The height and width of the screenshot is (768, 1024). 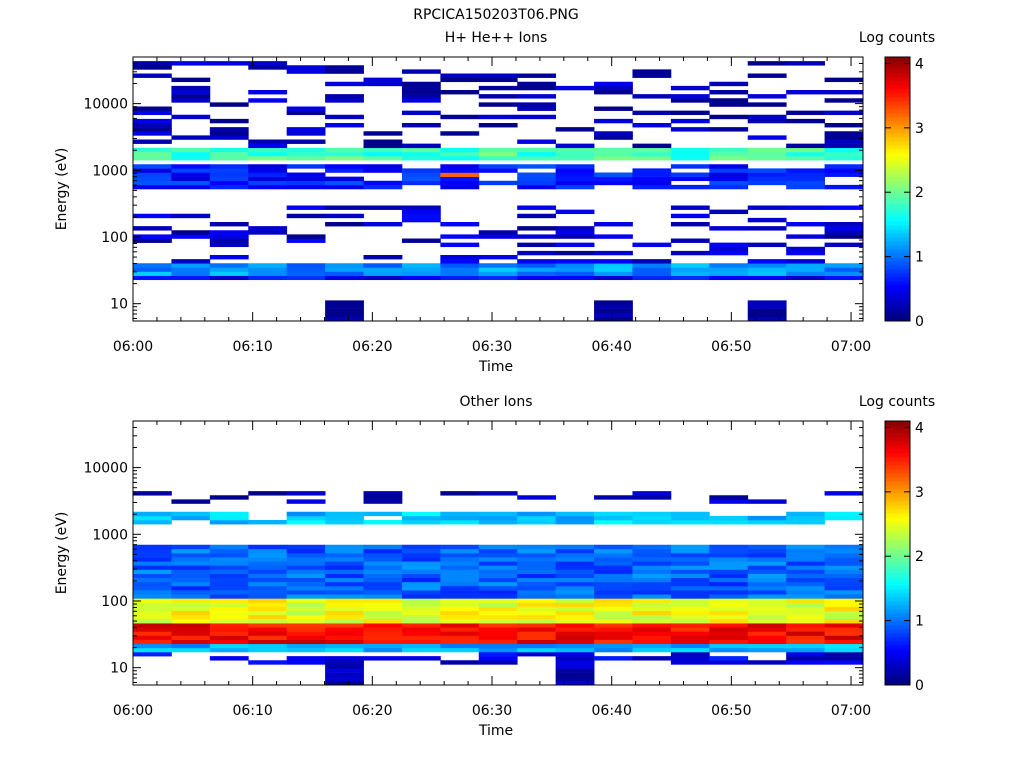 I want to click on x-tick-label: 06:00, so click(x=133, y=711).